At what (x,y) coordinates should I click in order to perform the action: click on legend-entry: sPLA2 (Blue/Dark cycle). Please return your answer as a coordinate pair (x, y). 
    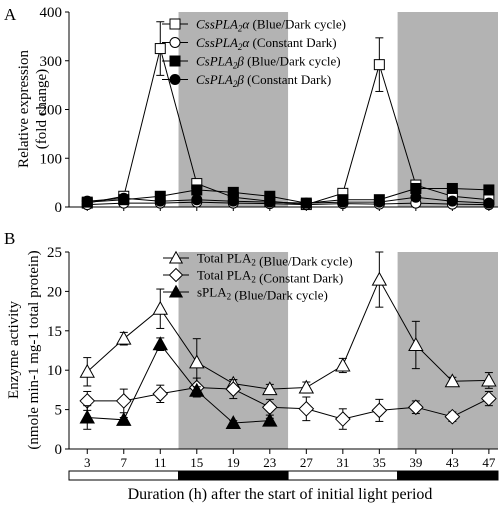
    Looking at the image, I should click on (262, 294).